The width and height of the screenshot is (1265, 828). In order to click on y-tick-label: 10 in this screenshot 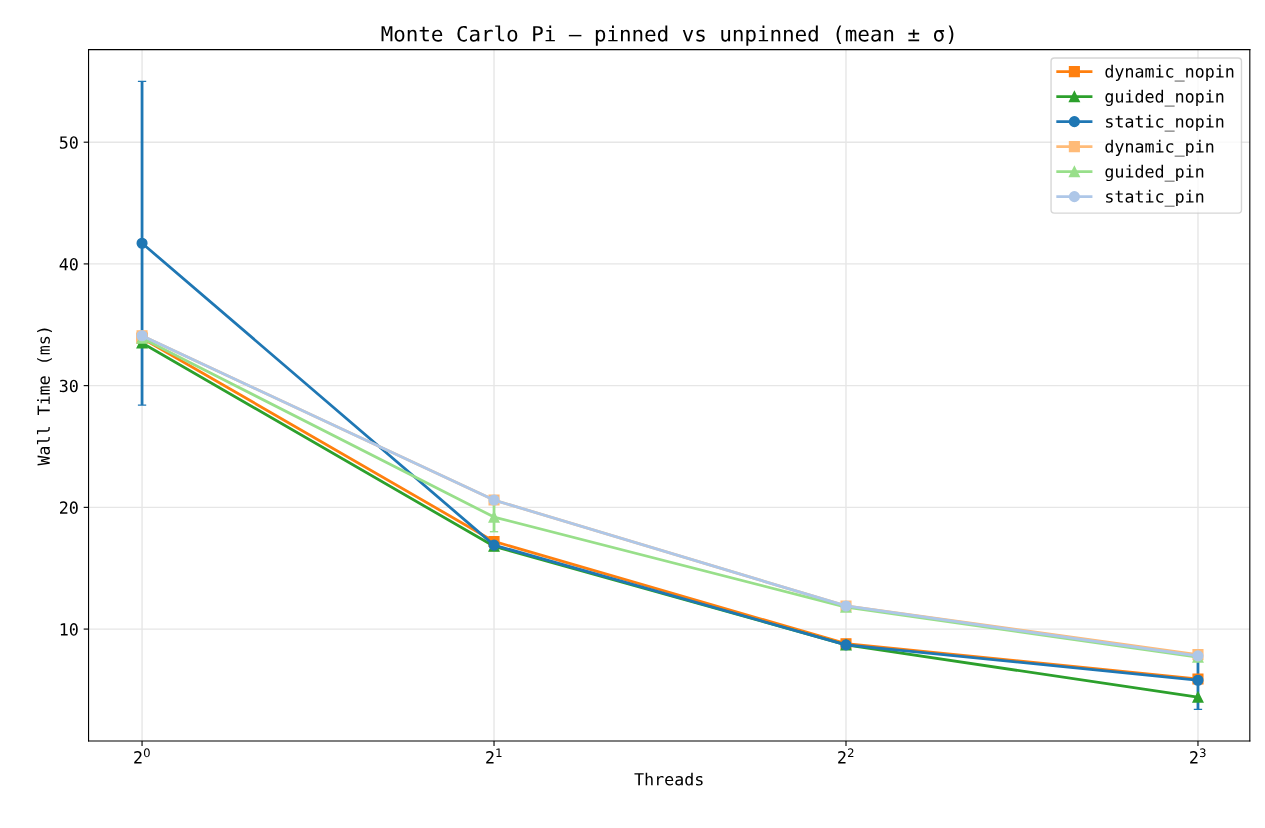, I will do `click(69, 629)`.